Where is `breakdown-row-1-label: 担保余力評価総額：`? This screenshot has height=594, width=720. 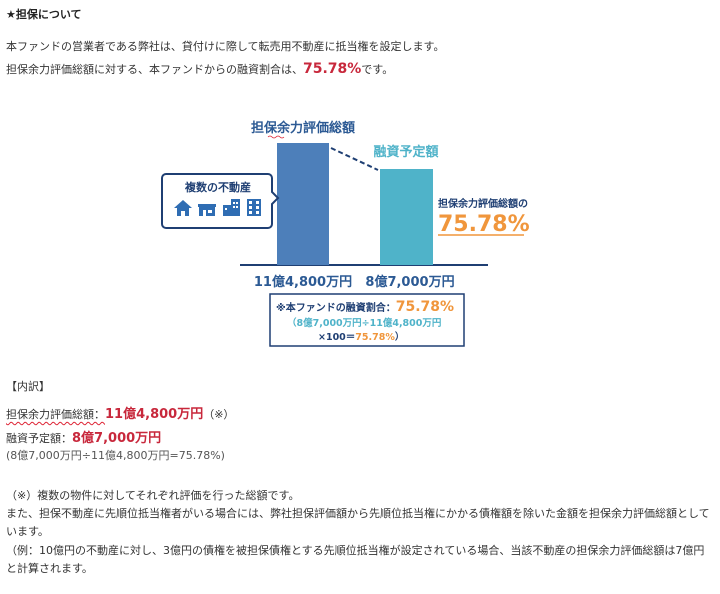 breakdown-row-1-label: 担保余力評価総額： is located at coordinates (55, 414).